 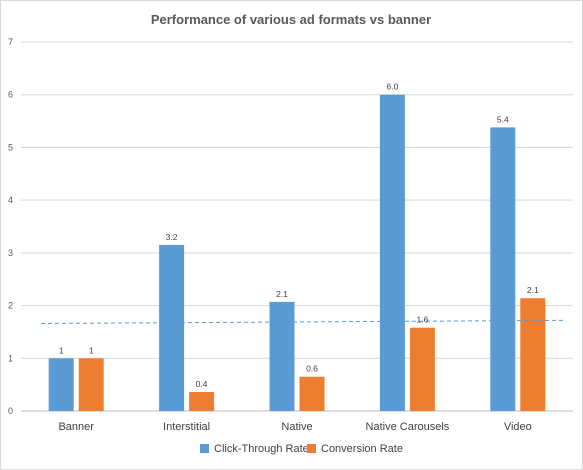 What do you see at coordinates (422, 320) in the screenshot?
I see `data-label: 1.6` at bounding box center [422, 320].